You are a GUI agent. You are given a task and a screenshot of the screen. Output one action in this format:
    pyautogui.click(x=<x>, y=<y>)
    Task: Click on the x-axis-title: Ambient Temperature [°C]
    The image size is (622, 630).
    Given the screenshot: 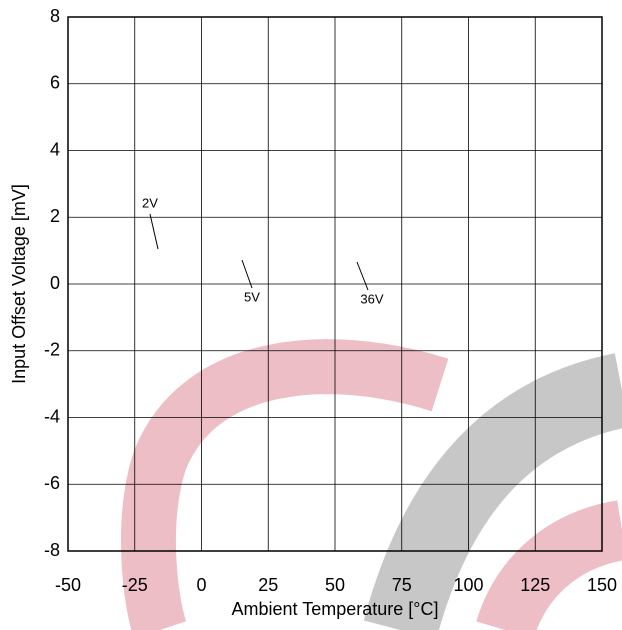 What is the action you would take?
    pyautogui.click(x=335, y=609)
    